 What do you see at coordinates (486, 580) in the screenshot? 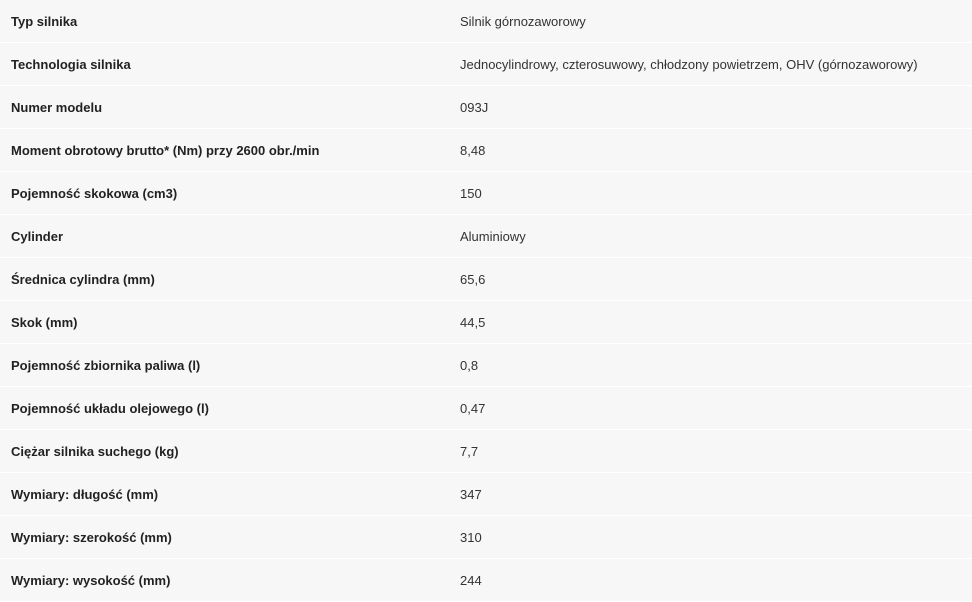
I see `spec-row: Wymiary: wysokość (mm) 244` at bounding box center [486, 580].